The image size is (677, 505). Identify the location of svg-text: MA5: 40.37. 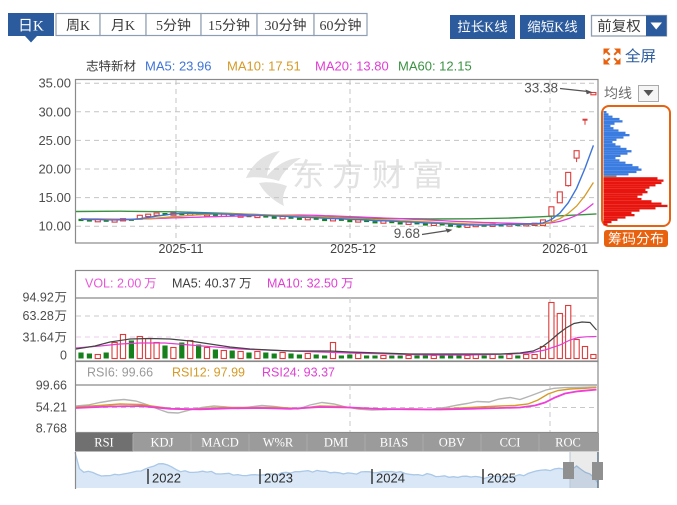
(204, 284).